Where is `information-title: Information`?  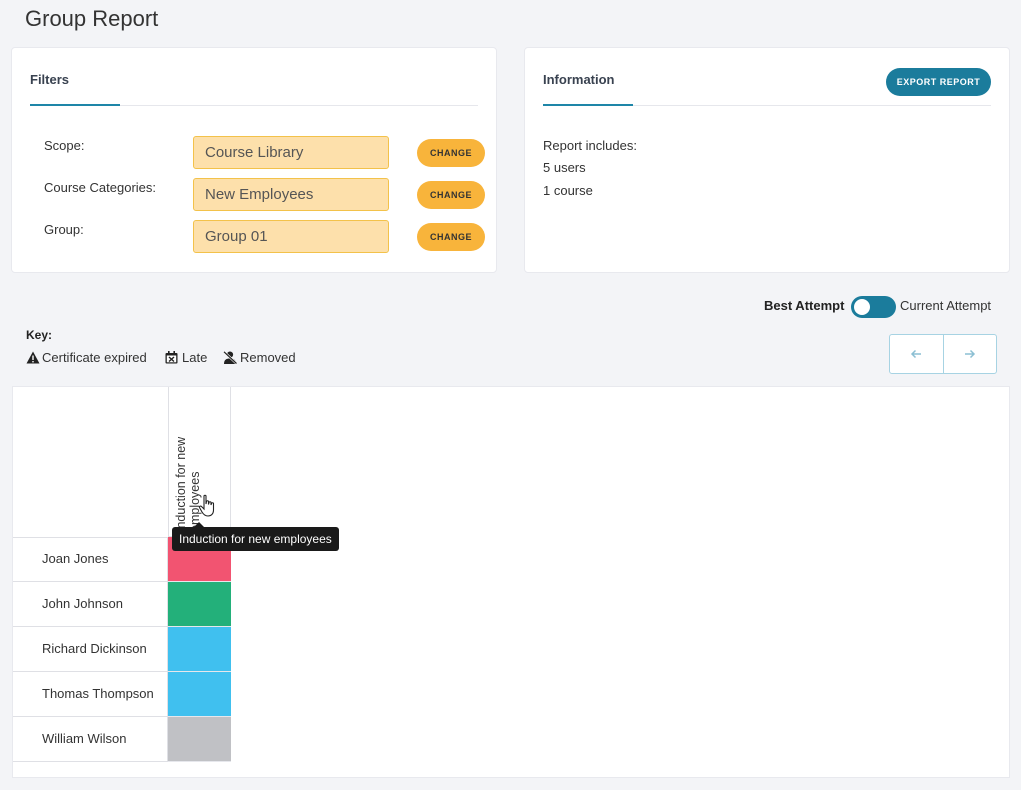 information-title: Information is located at coordinates (579, 79).